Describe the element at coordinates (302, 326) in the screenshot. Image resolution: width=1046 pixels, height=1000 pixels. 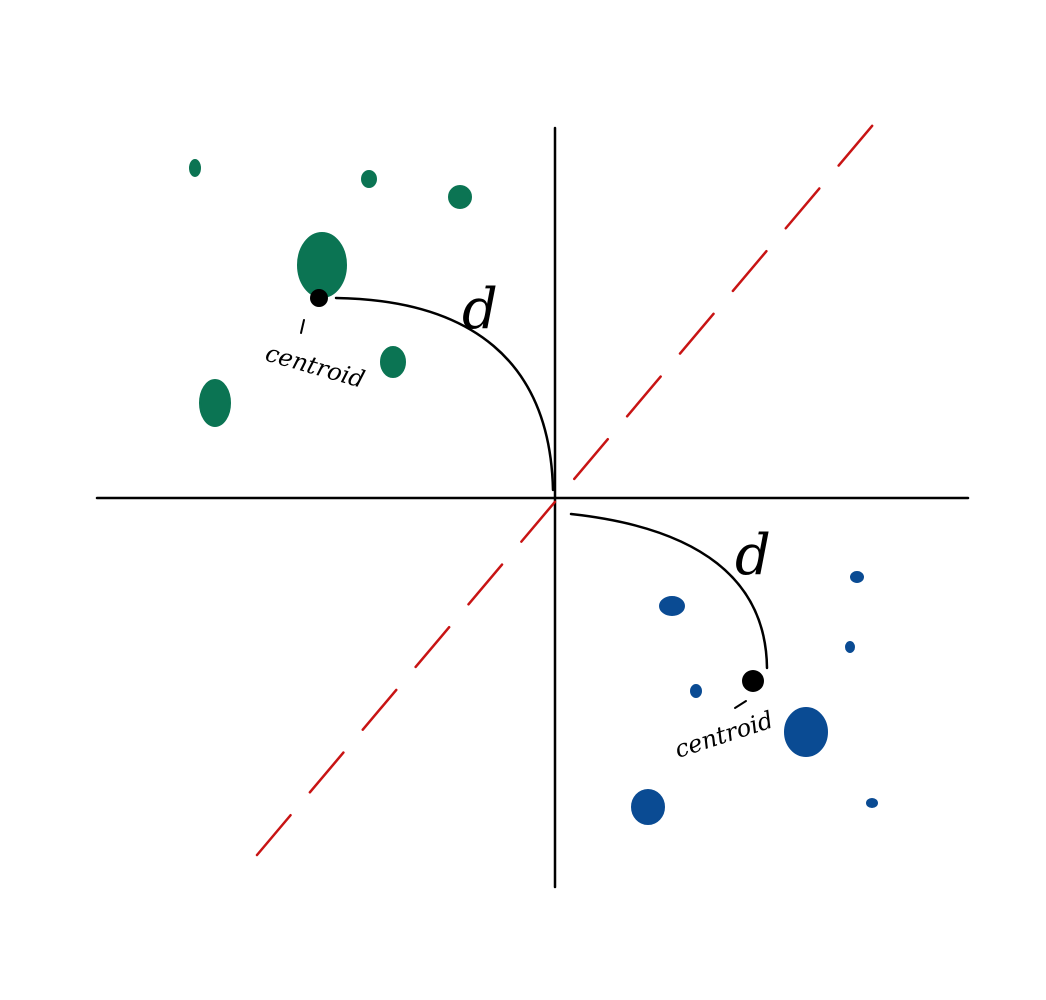
I see `centroid-pointer-top` at that location.